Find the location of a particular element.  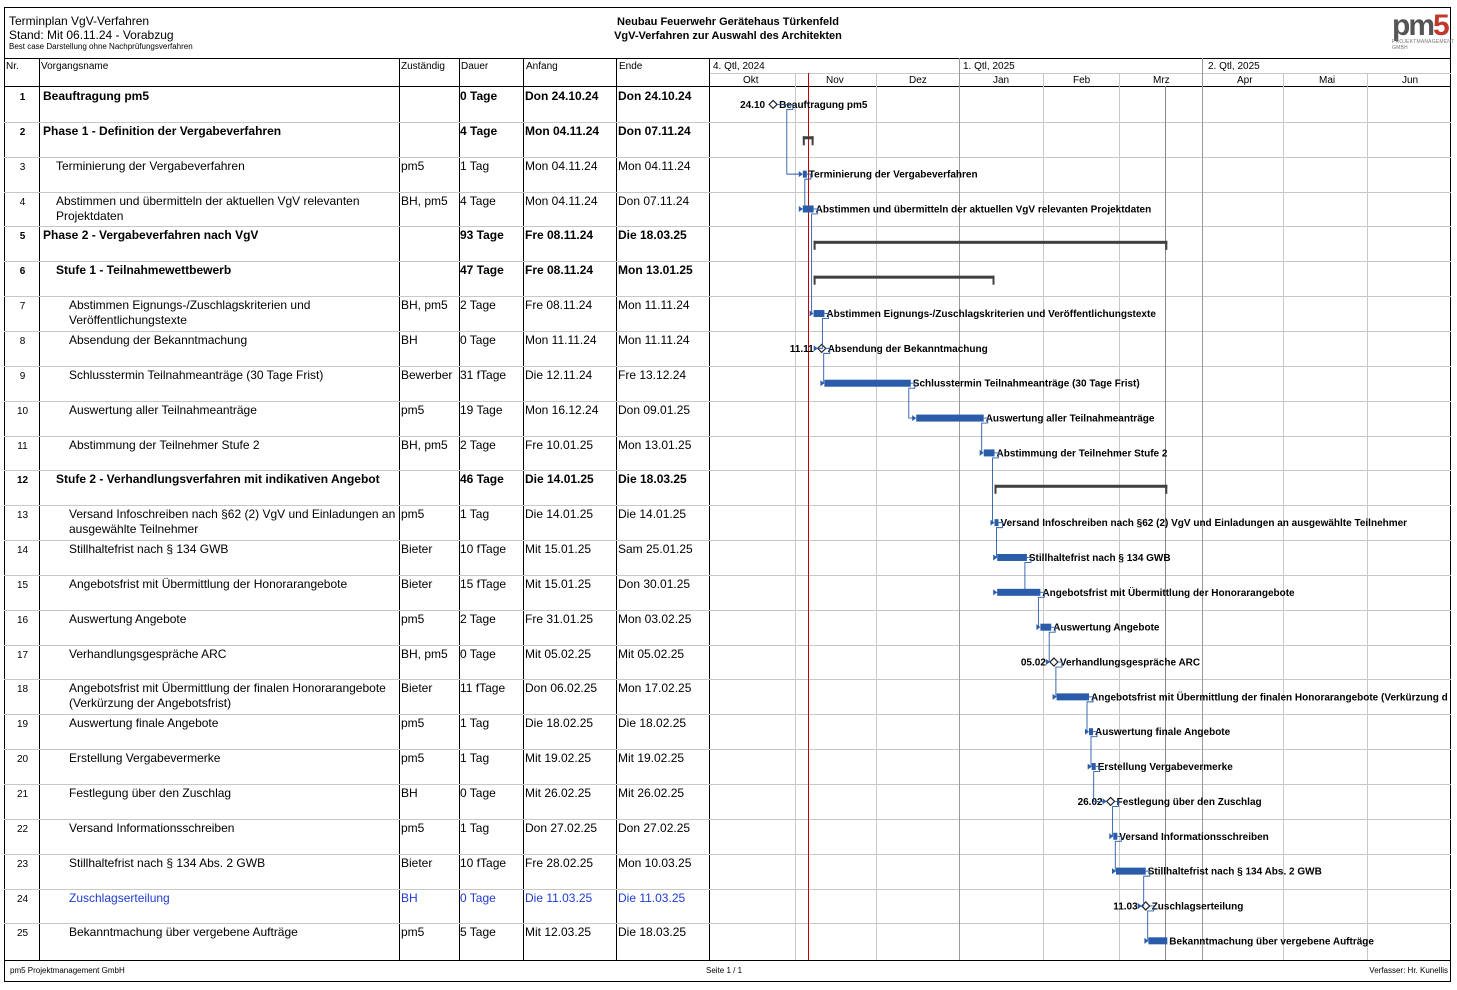

milestone-date-label: 11.03 is located at coordinates (1125, 906).